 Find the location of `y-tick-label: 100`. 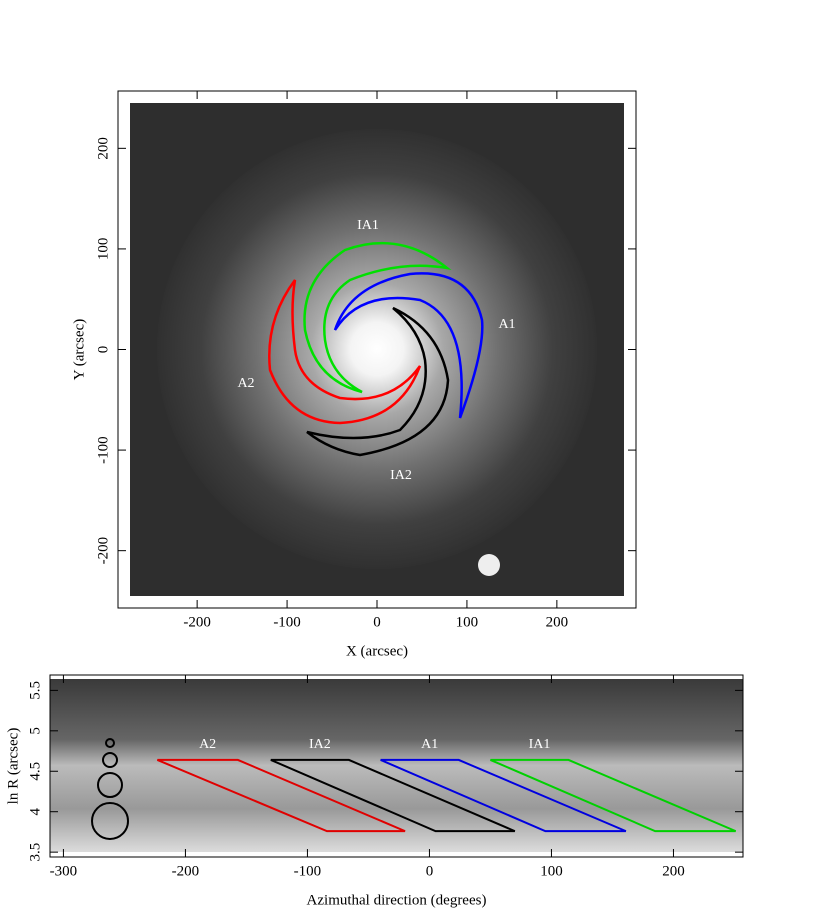

y-tick-label: 100 is located at coordinates (103, 249).